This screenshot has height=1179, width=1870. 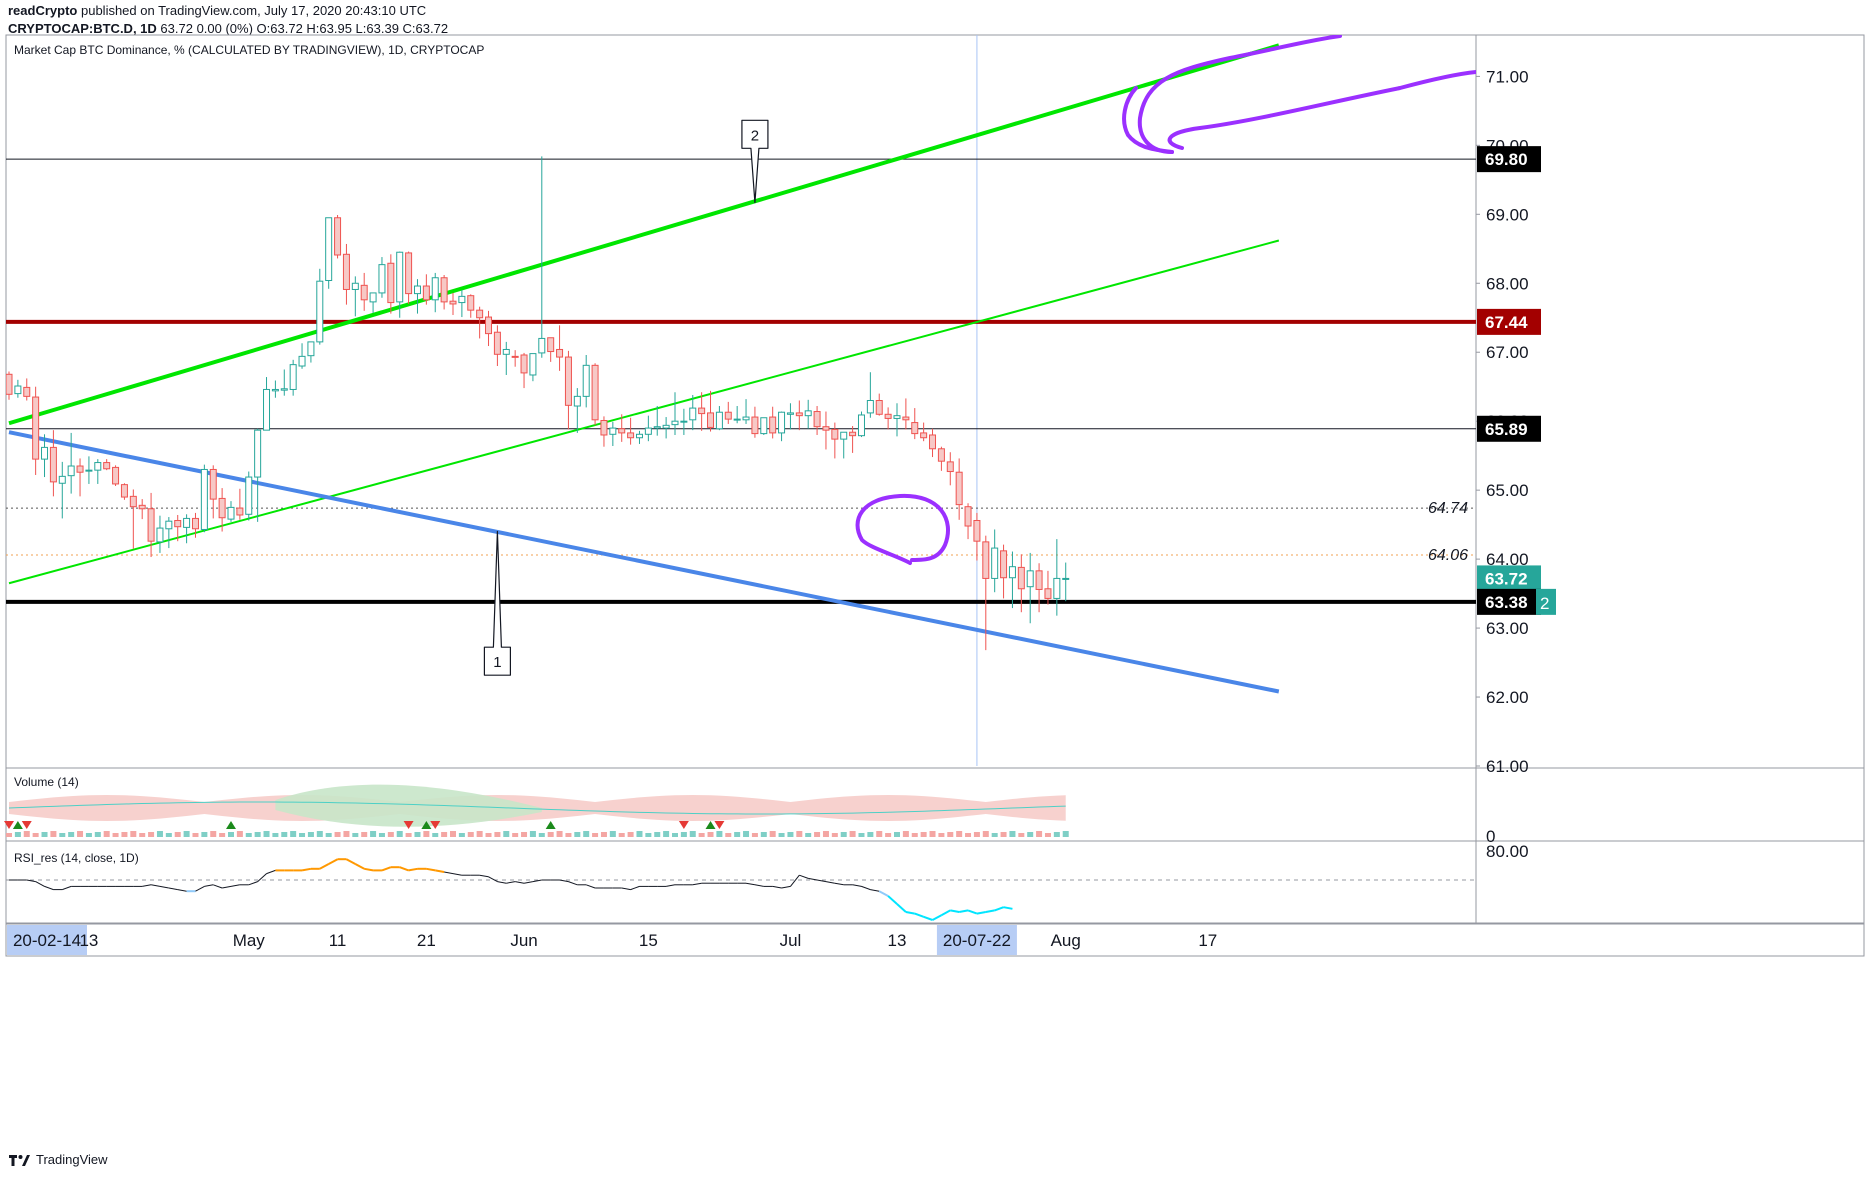 I want to click on price-label-text: 67.44, so click(x=1506, y=322).